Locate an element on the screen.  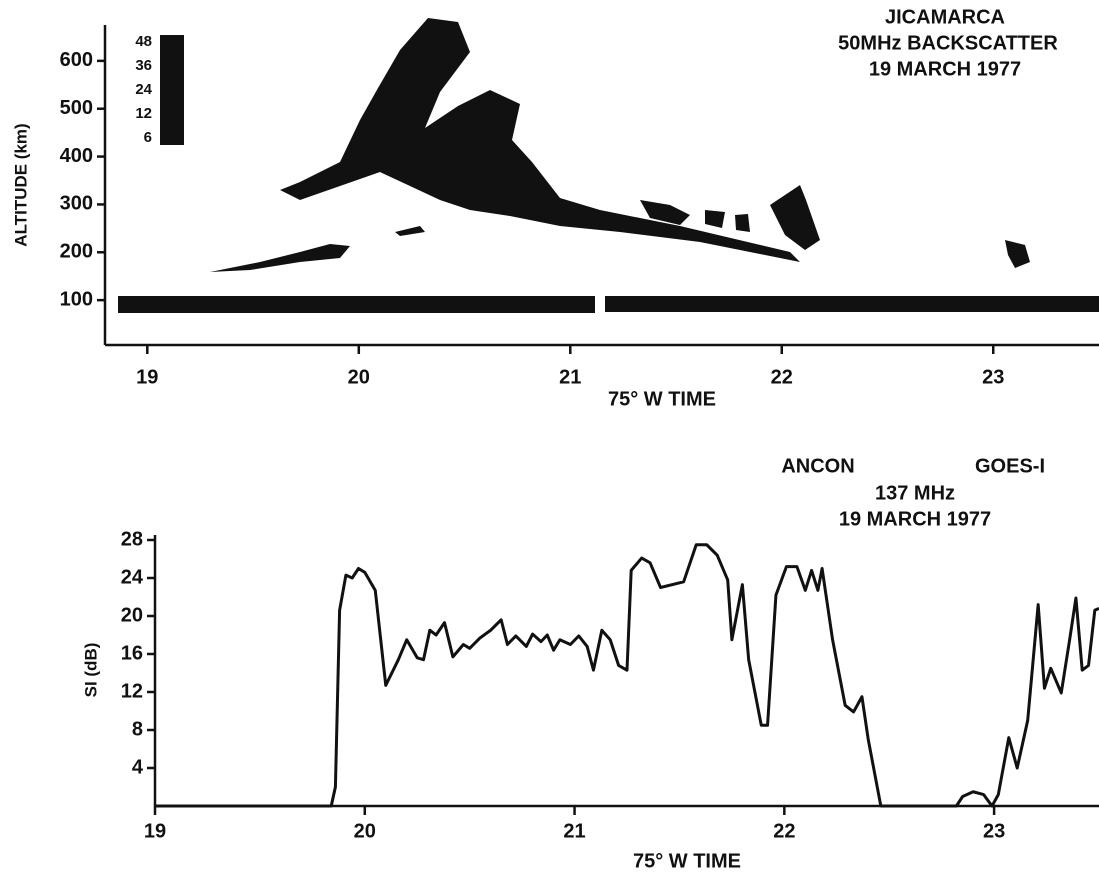
y-tick-label: 16 is located at coordinates (132, 653).